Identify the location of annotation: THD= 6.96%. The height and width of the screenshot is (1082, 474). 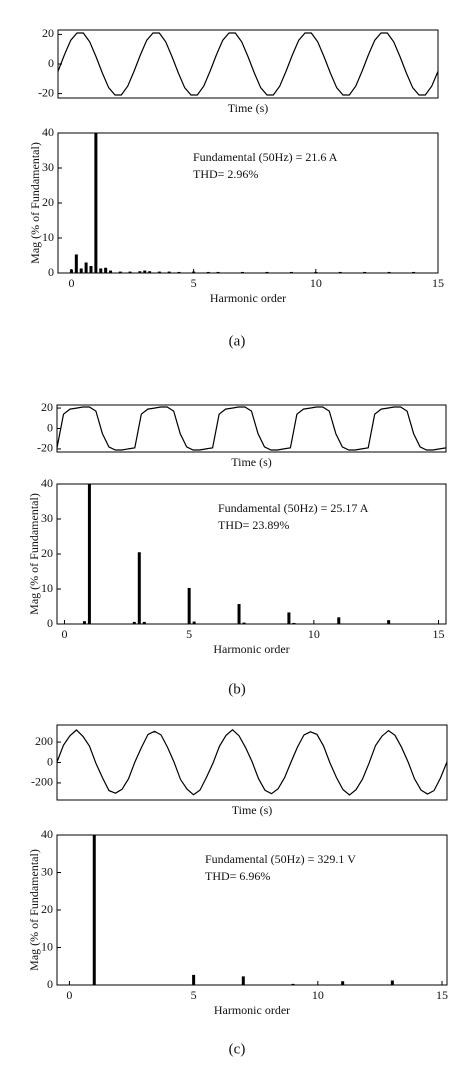
(237, 876).